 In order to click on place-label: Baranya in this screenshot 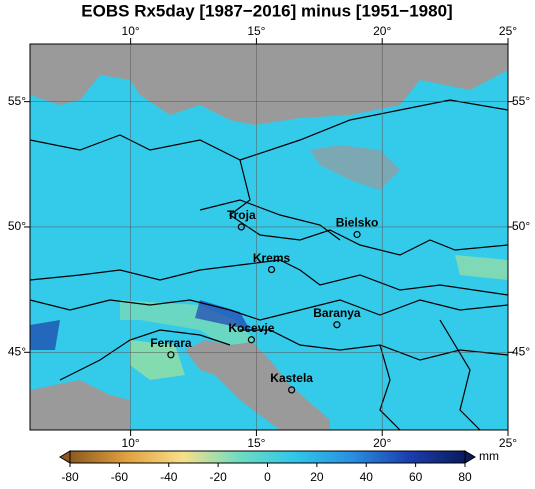, I will do `click(337, 313)`.